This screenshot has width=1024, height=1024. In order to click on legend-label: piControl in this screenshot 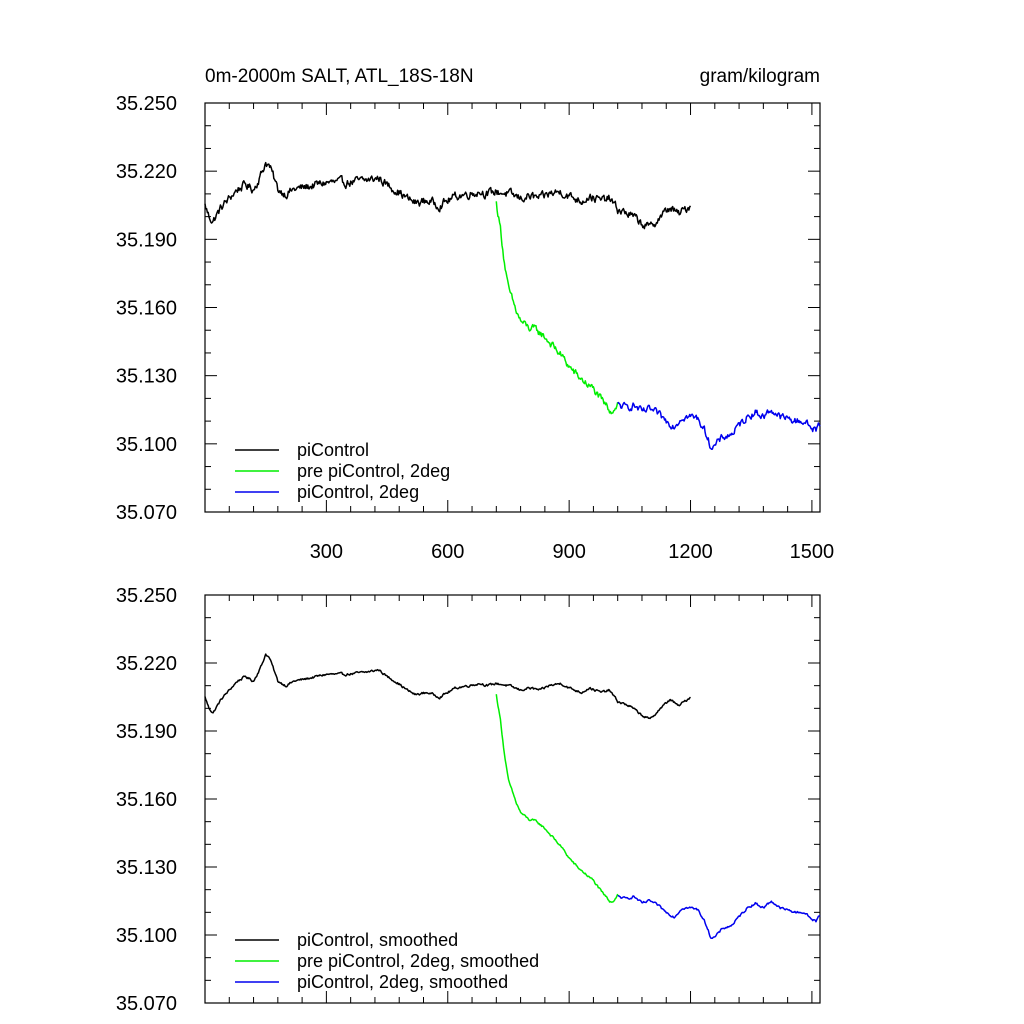, I will do `click(333, 450)`.